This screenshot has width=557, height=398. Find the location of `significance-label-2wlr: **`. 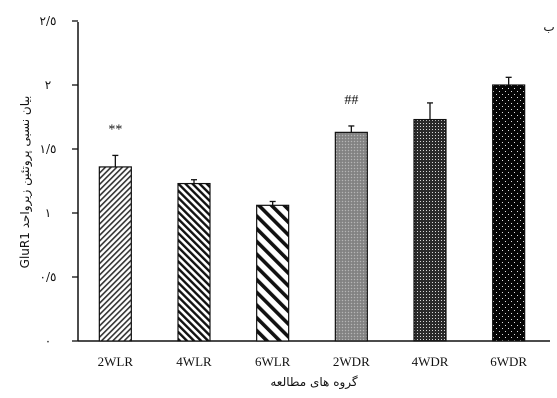

significance-label-2wlr: ** is located at coordinates (115, 129).